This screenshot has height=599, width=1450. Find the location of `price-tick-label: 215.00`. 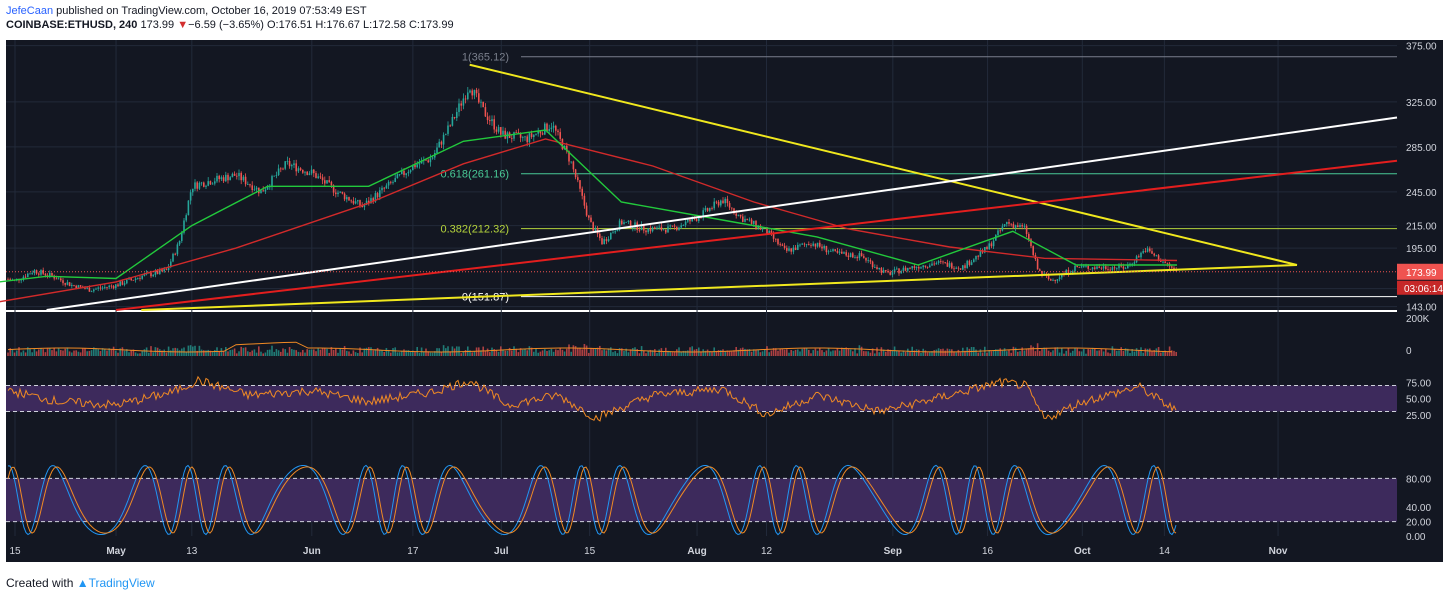

price-tick-label: 215.00 is located at coordinates (1421, 227).